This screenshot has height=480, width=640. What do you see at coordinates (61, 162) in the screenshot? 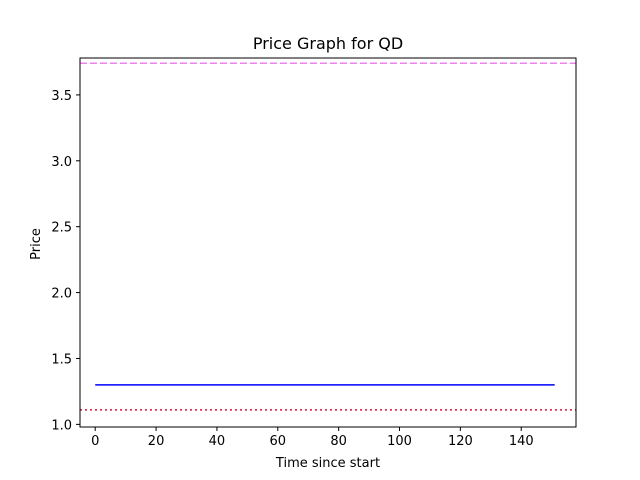
I see `y-tick-label: 3.0` at bounding box center [61, 162].